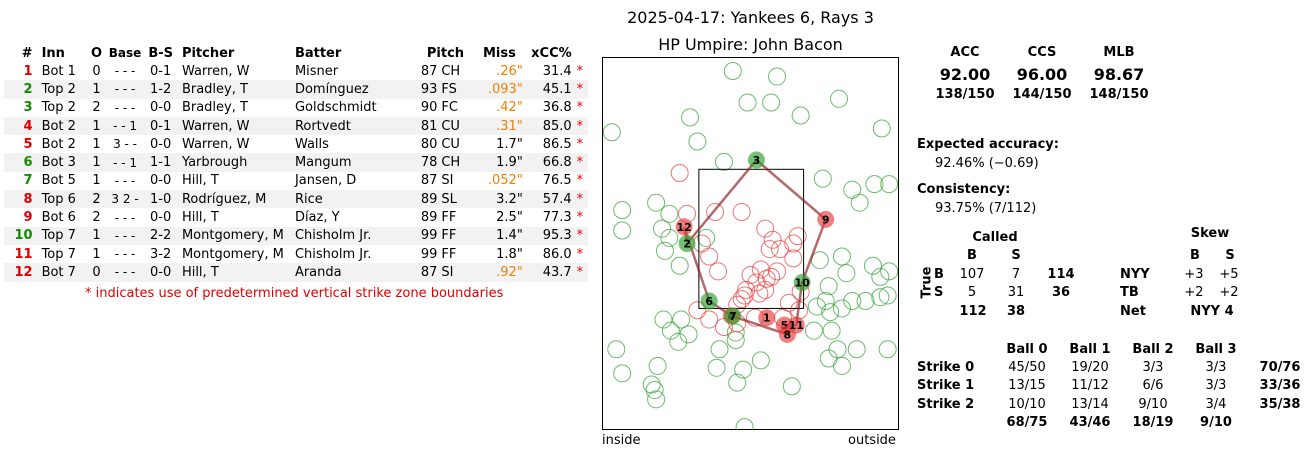 This screenshot has width=1310, height=459. What do you see at coordinates (23, 254) in the screenshot?
I see `cell-row-number: 11` at bounding box center [23, 254].